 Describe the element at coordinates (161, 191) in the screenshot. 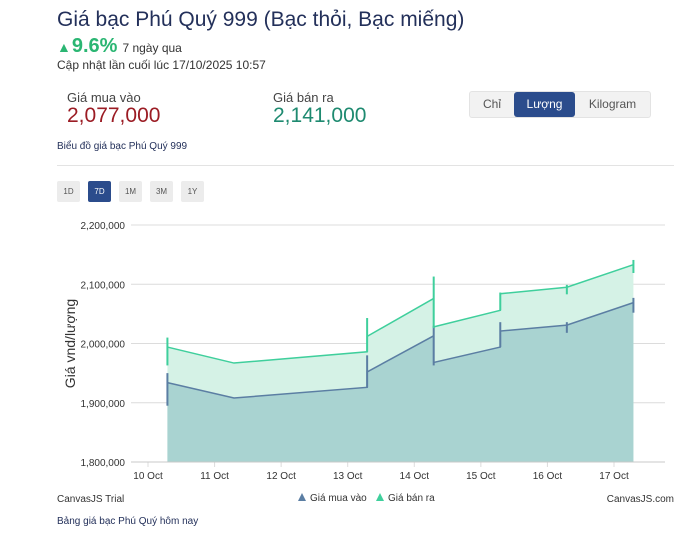

I see `range-3m-button: 3M` at that location.